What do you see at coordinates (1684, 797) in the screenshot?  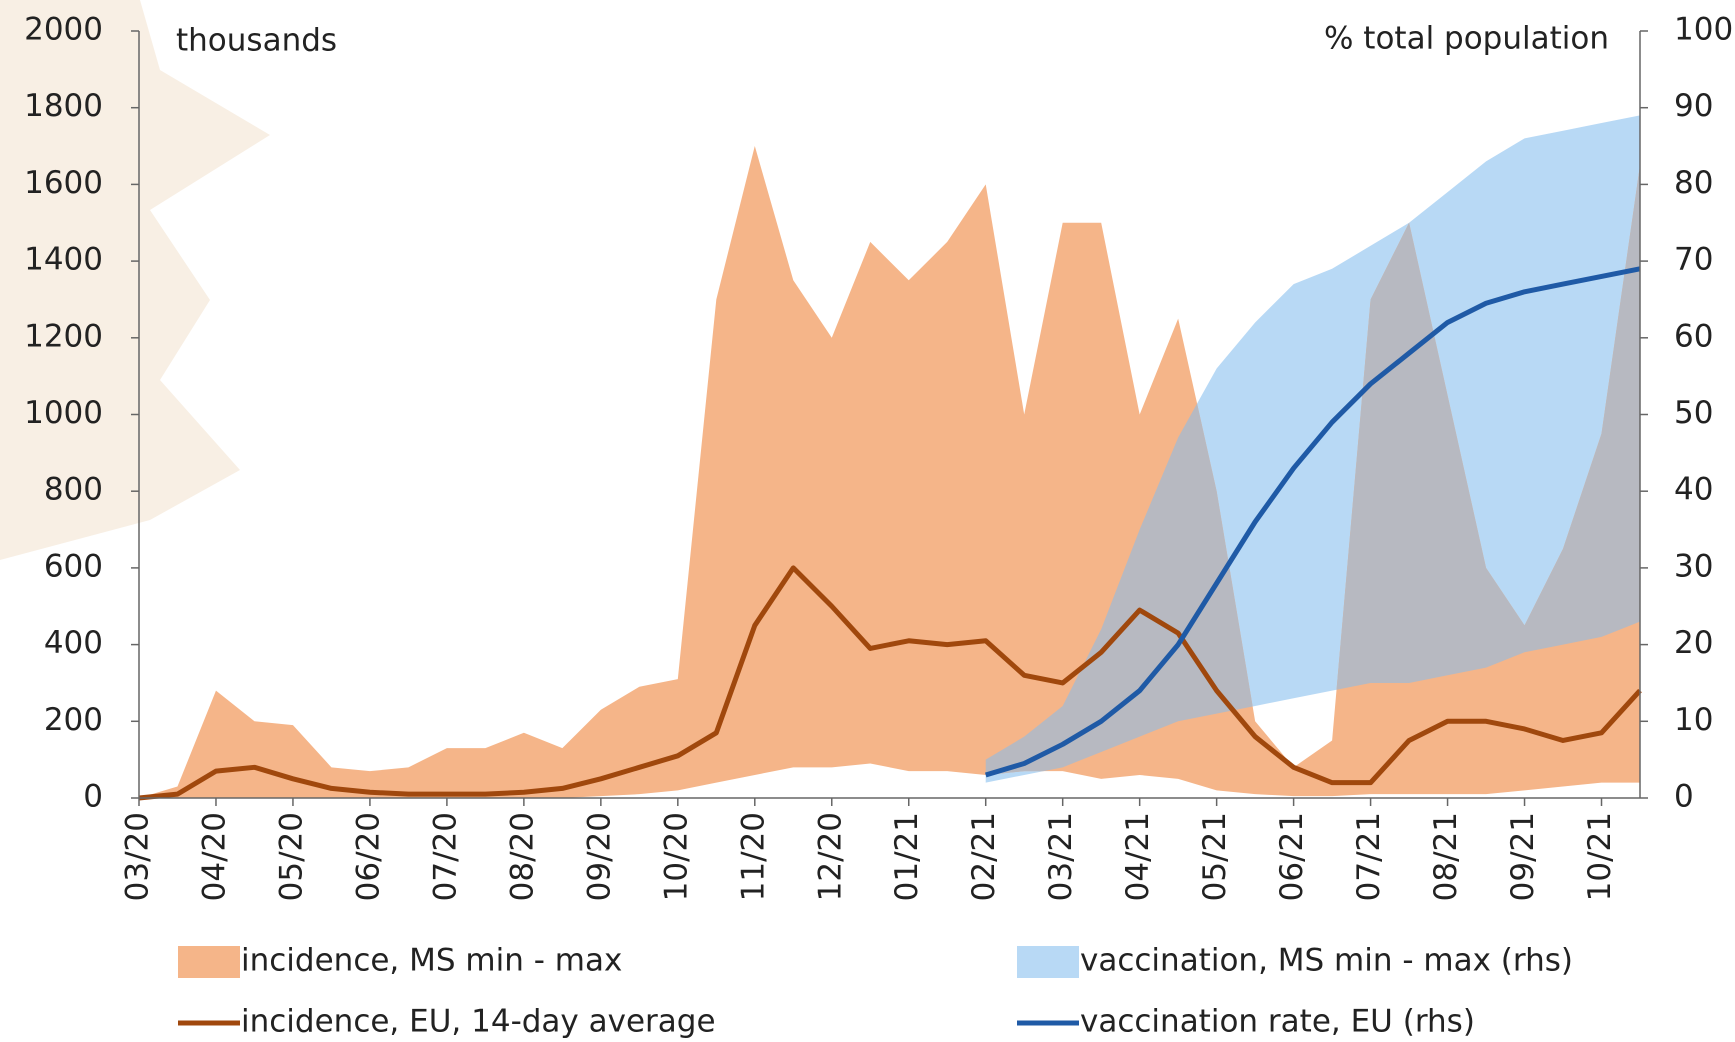 I see `y2-tick-label: 0` at bounding box center [1684, 797].